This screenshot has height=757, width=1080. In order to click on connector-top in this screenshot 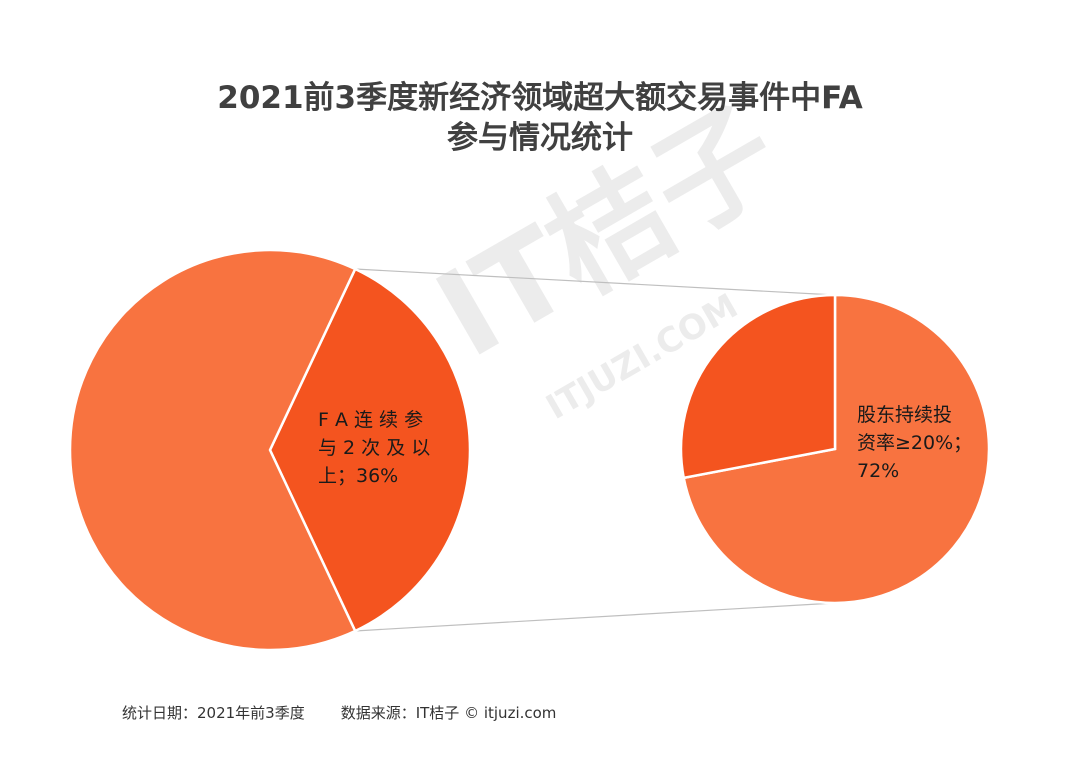, I will do `click(595, 282)`.